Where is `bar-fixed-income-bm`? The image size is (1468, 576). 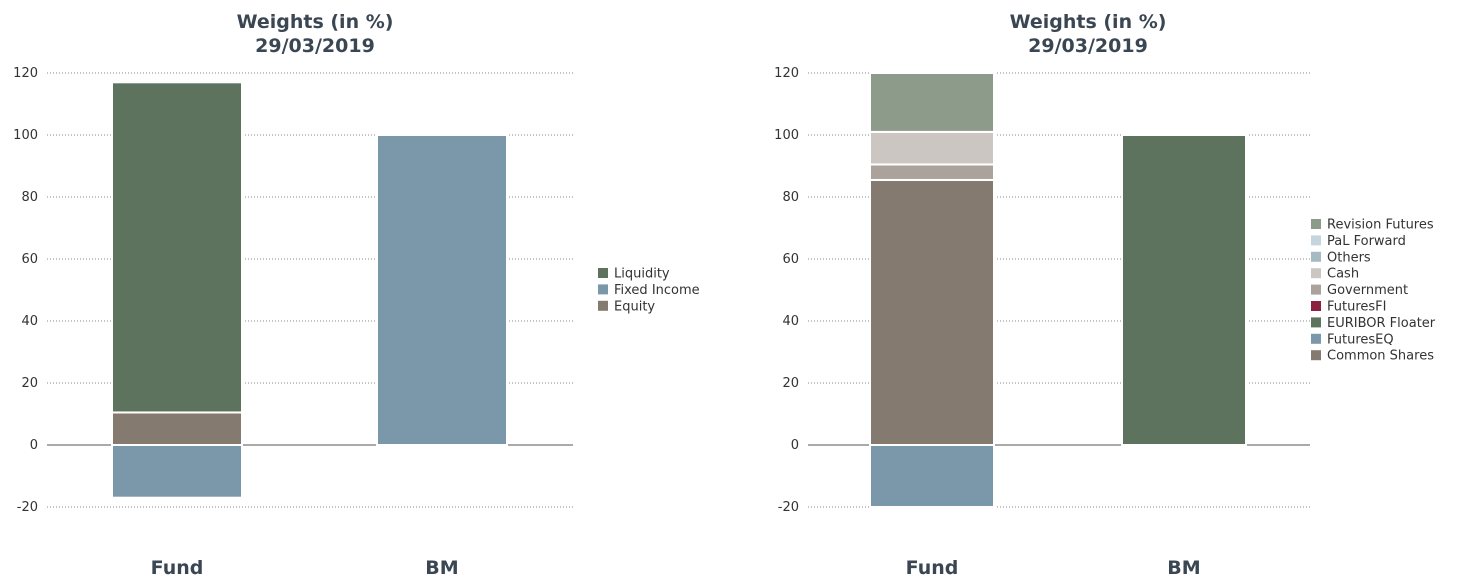
bar-fixed-income-bm is located at coordinates (442, 290).